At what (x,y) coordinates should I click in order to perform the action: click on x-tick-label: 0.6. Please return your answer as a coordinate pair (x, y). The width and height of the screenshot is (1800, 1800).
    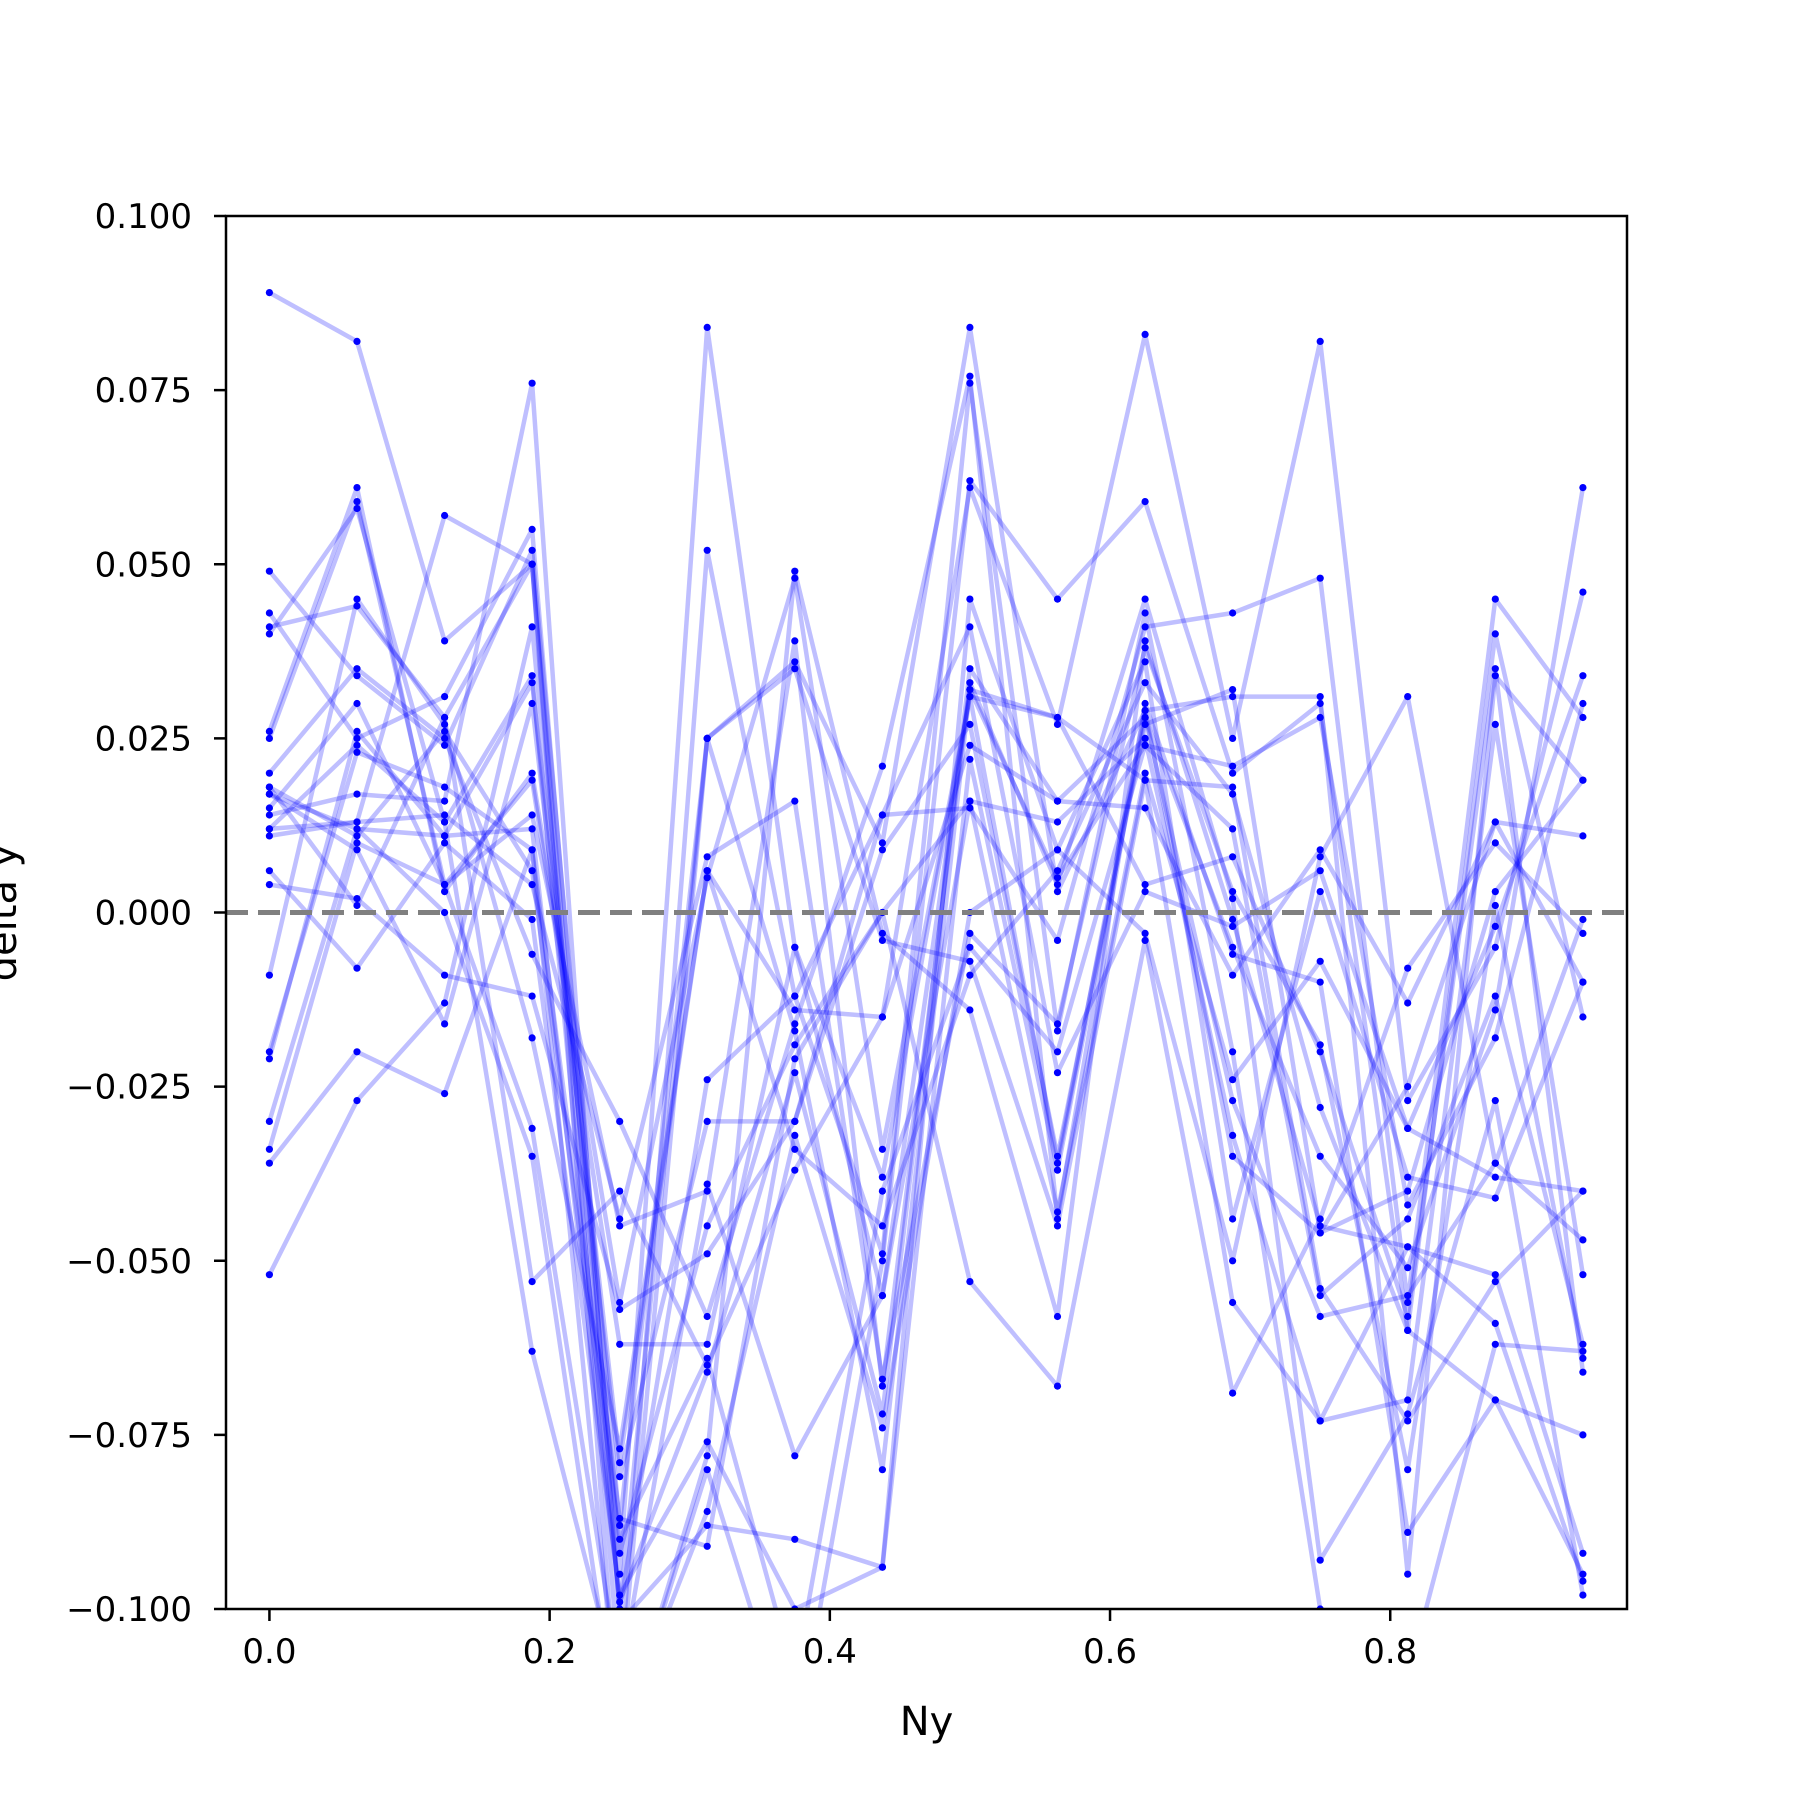
    Looking at the image, I should click on (1110, 1652).